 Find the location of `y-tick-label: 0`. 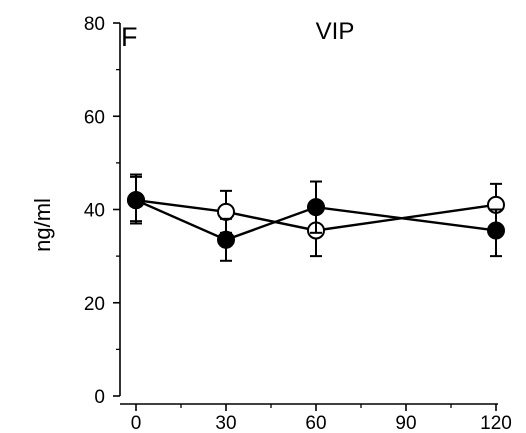

y-tick-label: 0 is located at coordinates (99, 397).